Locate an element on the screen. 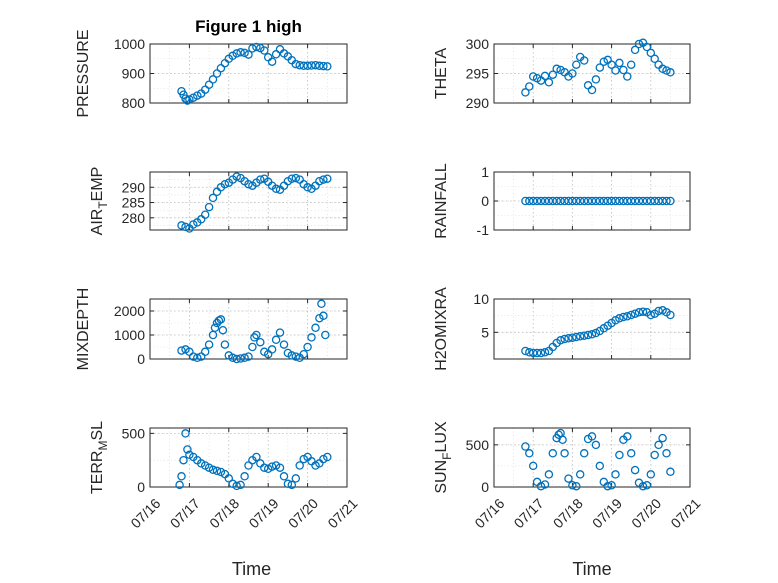  x-axis-label: Time is located at coordinates (251, 569).